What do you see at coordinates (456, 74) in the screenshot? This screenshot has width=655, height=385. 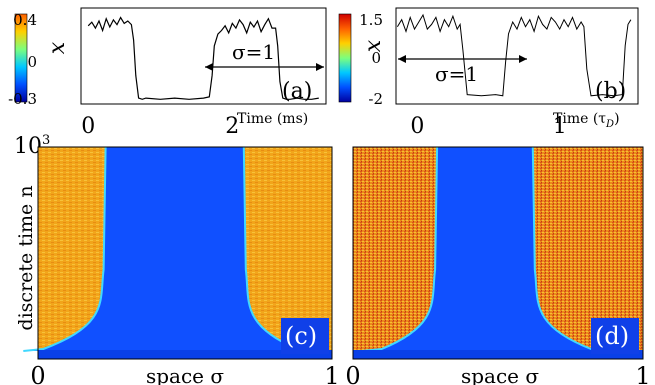 I see `sigma-annotation-b: σ=1` at bounding box center [456, 74].